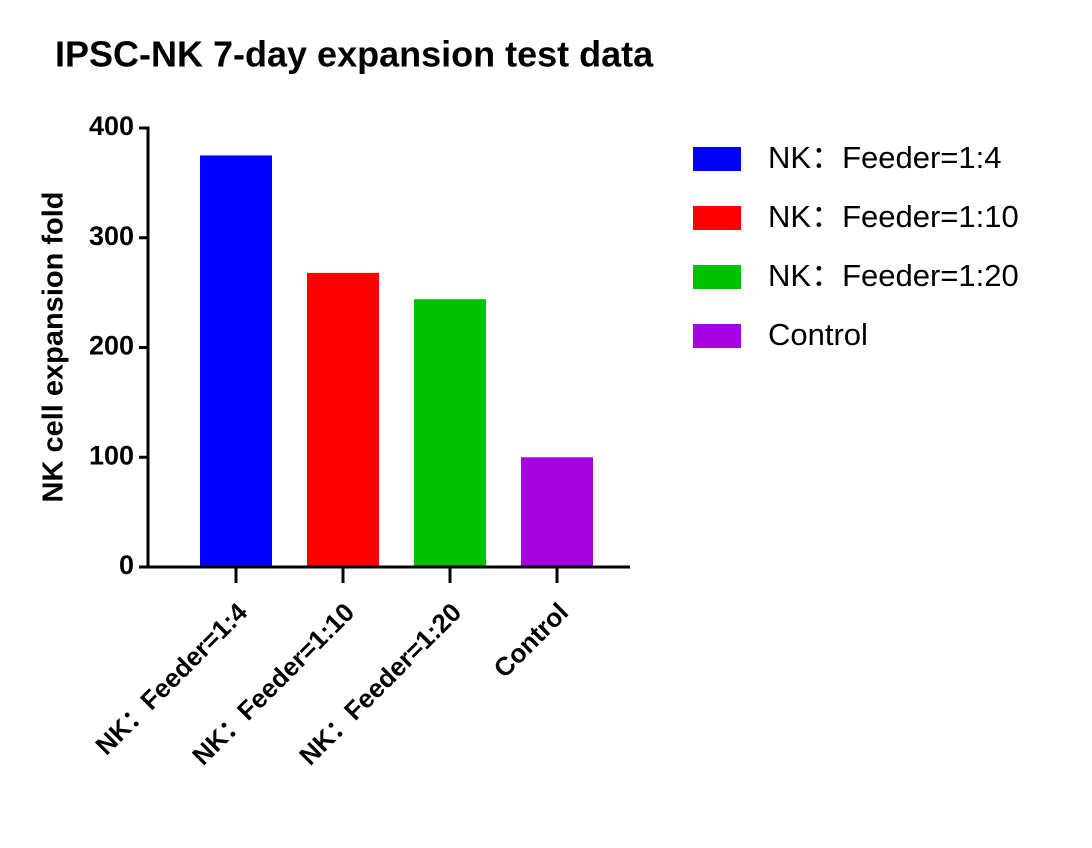 Image resolution: width=1092 pixels, height=848 pixels. Describe the element at coordinates (111, 455) in the screenshot. I see `y-tick-label: 100` at that location.